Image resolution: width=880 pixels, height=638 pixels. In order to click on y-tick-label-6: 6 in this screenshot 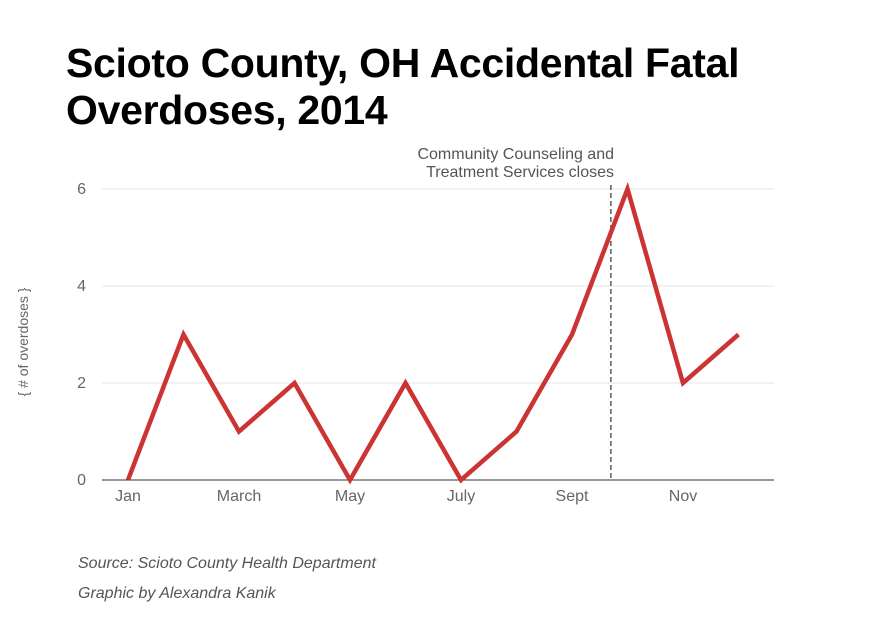, I will do `click(81, 189)`.